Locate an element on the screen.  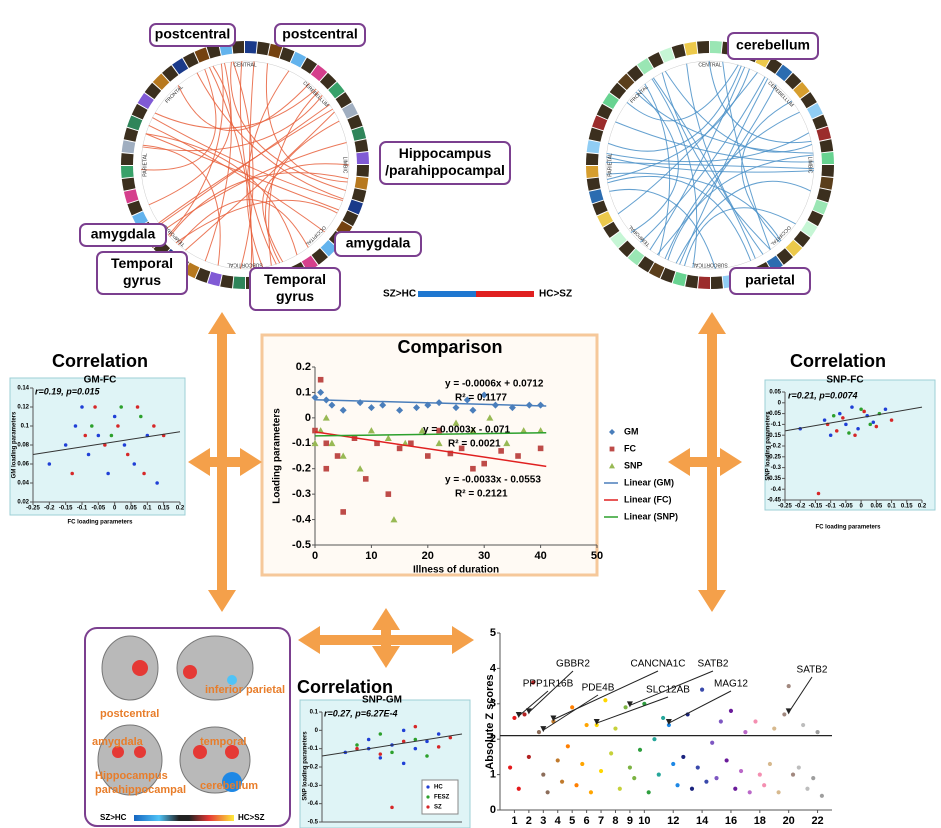
y-tick-label: 0.02 is located at coordinates (23, 503).